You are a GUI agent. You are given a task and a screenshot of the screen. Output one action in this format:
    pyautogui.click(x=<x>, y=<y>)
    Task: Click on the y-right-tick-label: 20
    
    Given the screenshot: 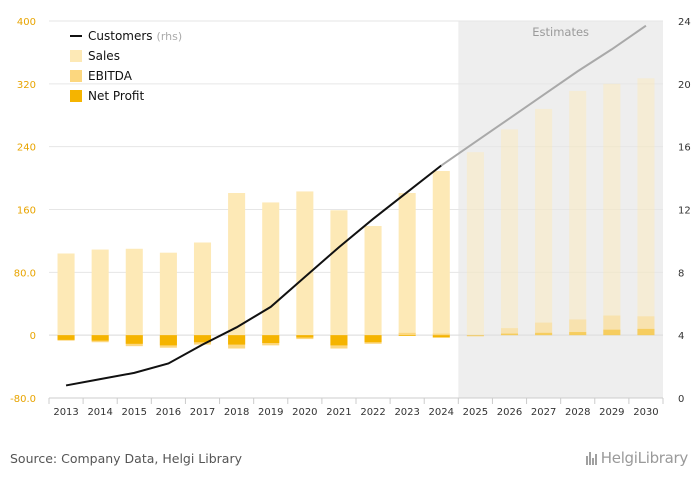 What is the action you would take?
    pyautogui.click(x=684, y=85)
    